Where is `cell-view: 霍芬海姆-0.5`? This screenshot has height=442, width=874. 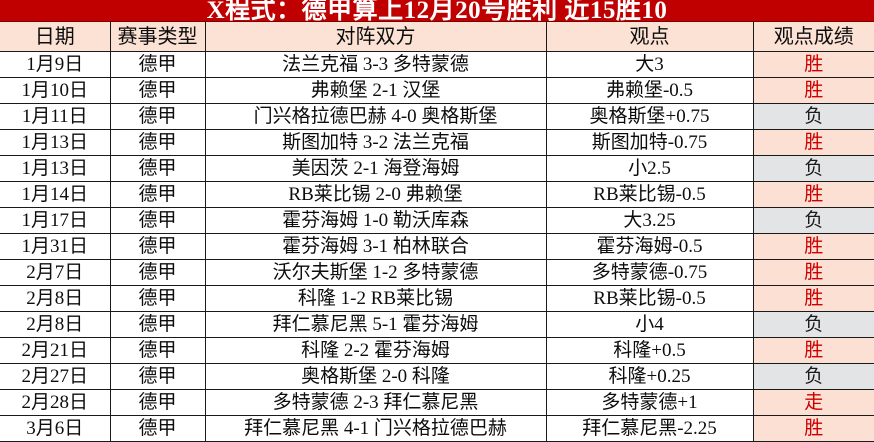
cell-view: 霍芬海姆-0.5 is located at coordinates (649, 246).